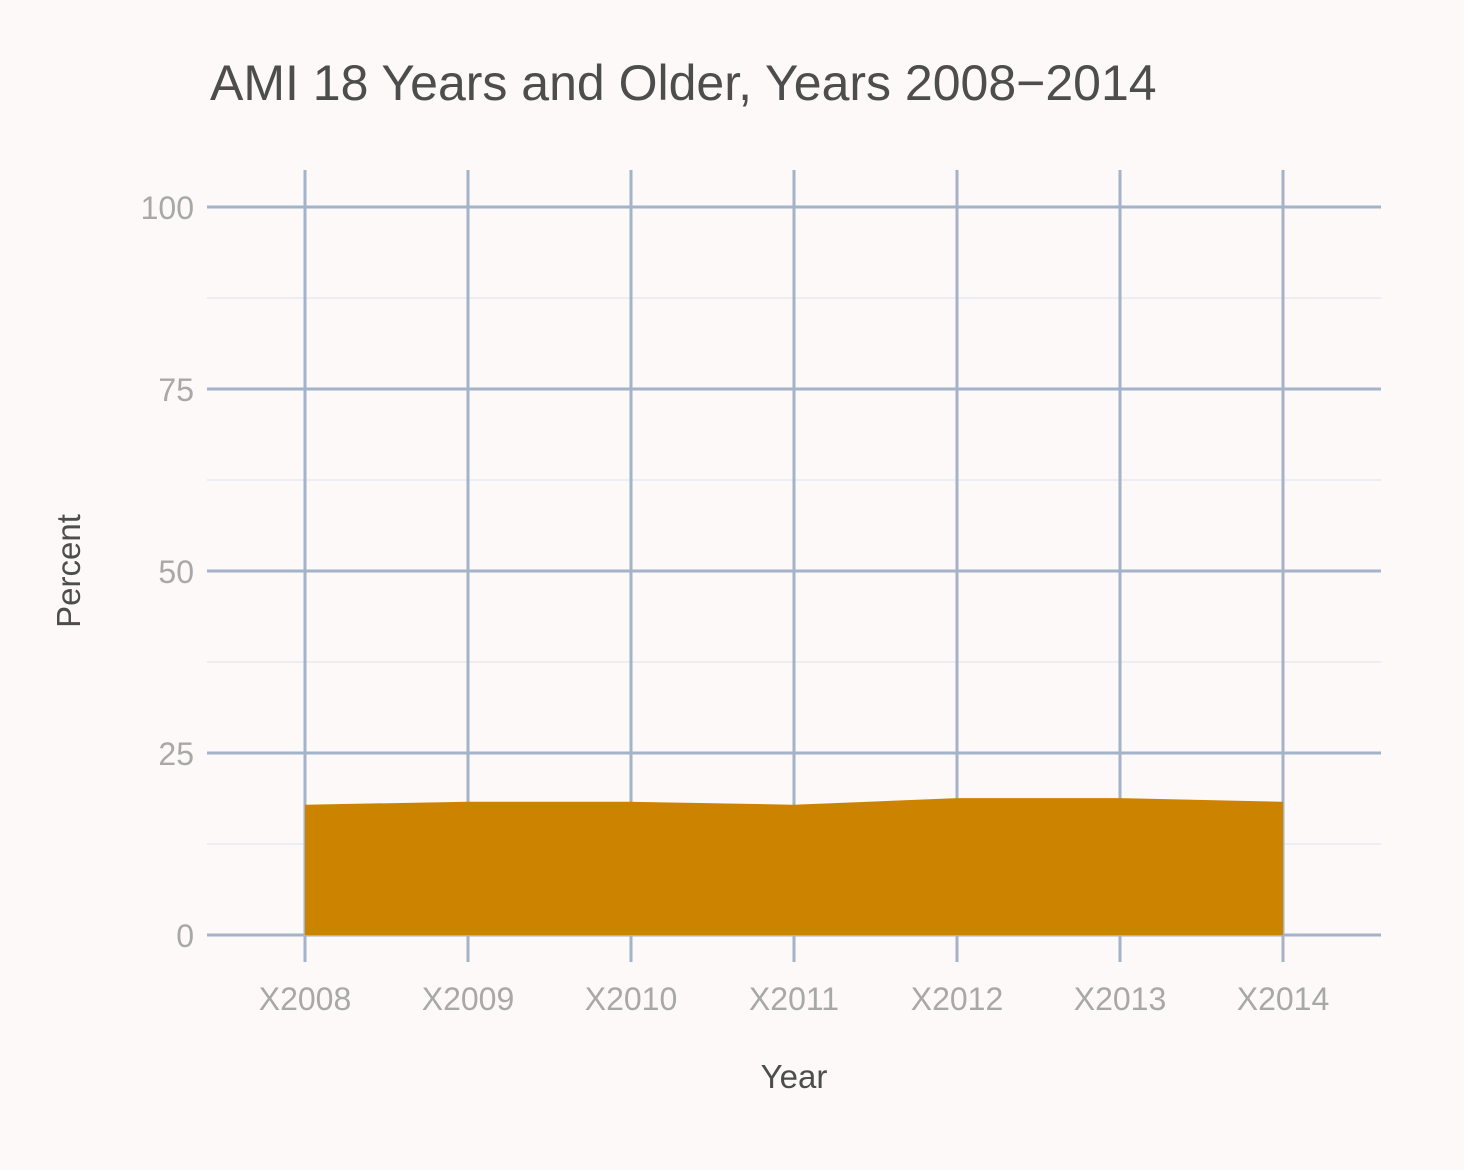 The width and height of the screenshot is (1464, 1170). I want to click on x-tick-label: X2008, so click(305, 999).